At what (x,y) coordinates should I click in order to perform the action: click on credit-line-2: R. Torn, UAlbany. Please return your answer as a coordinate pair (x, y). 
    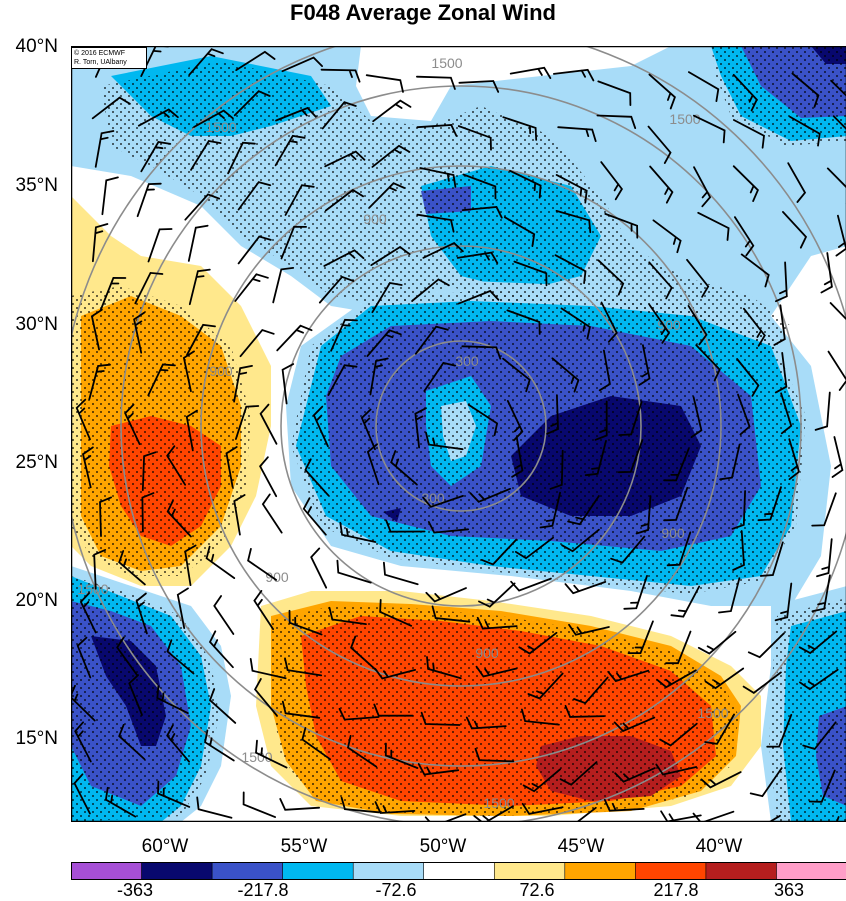
    Looking at the image, I should click on (109, 62).